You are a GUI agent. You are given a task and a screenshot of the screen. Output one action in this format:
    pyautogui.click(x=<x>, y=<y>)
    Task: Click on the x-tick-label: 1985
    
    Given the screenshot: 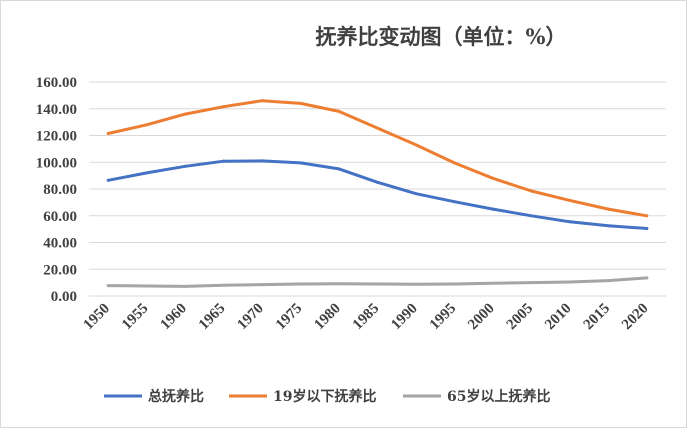 What is the action you would take?
    pyautogui.click(x=366, y=317)
    